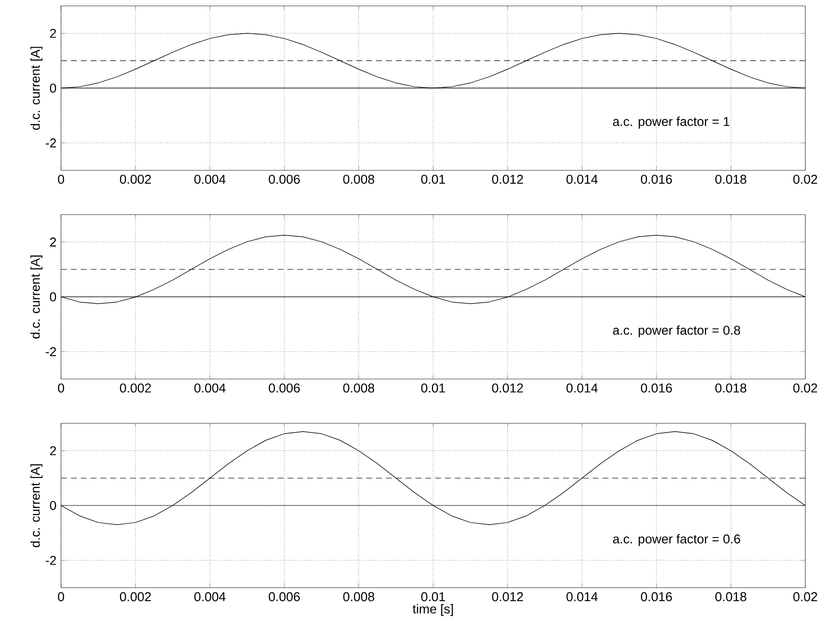 The height and width of the screenshot is (633, 822). Describe the element at coordinates (676, 540) in the screenshot. I see `annotation: a.c. power factor = 0.6` at that location.